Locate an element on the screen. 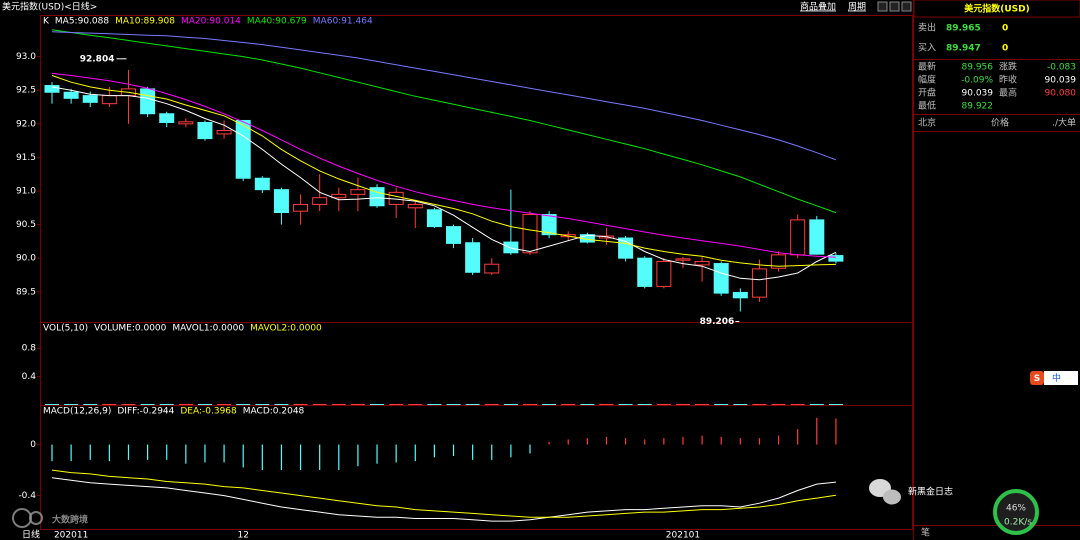 This screenshot has height=540, width=1080. y-tick-label: -0.4 is located at coordinates (27, 496).